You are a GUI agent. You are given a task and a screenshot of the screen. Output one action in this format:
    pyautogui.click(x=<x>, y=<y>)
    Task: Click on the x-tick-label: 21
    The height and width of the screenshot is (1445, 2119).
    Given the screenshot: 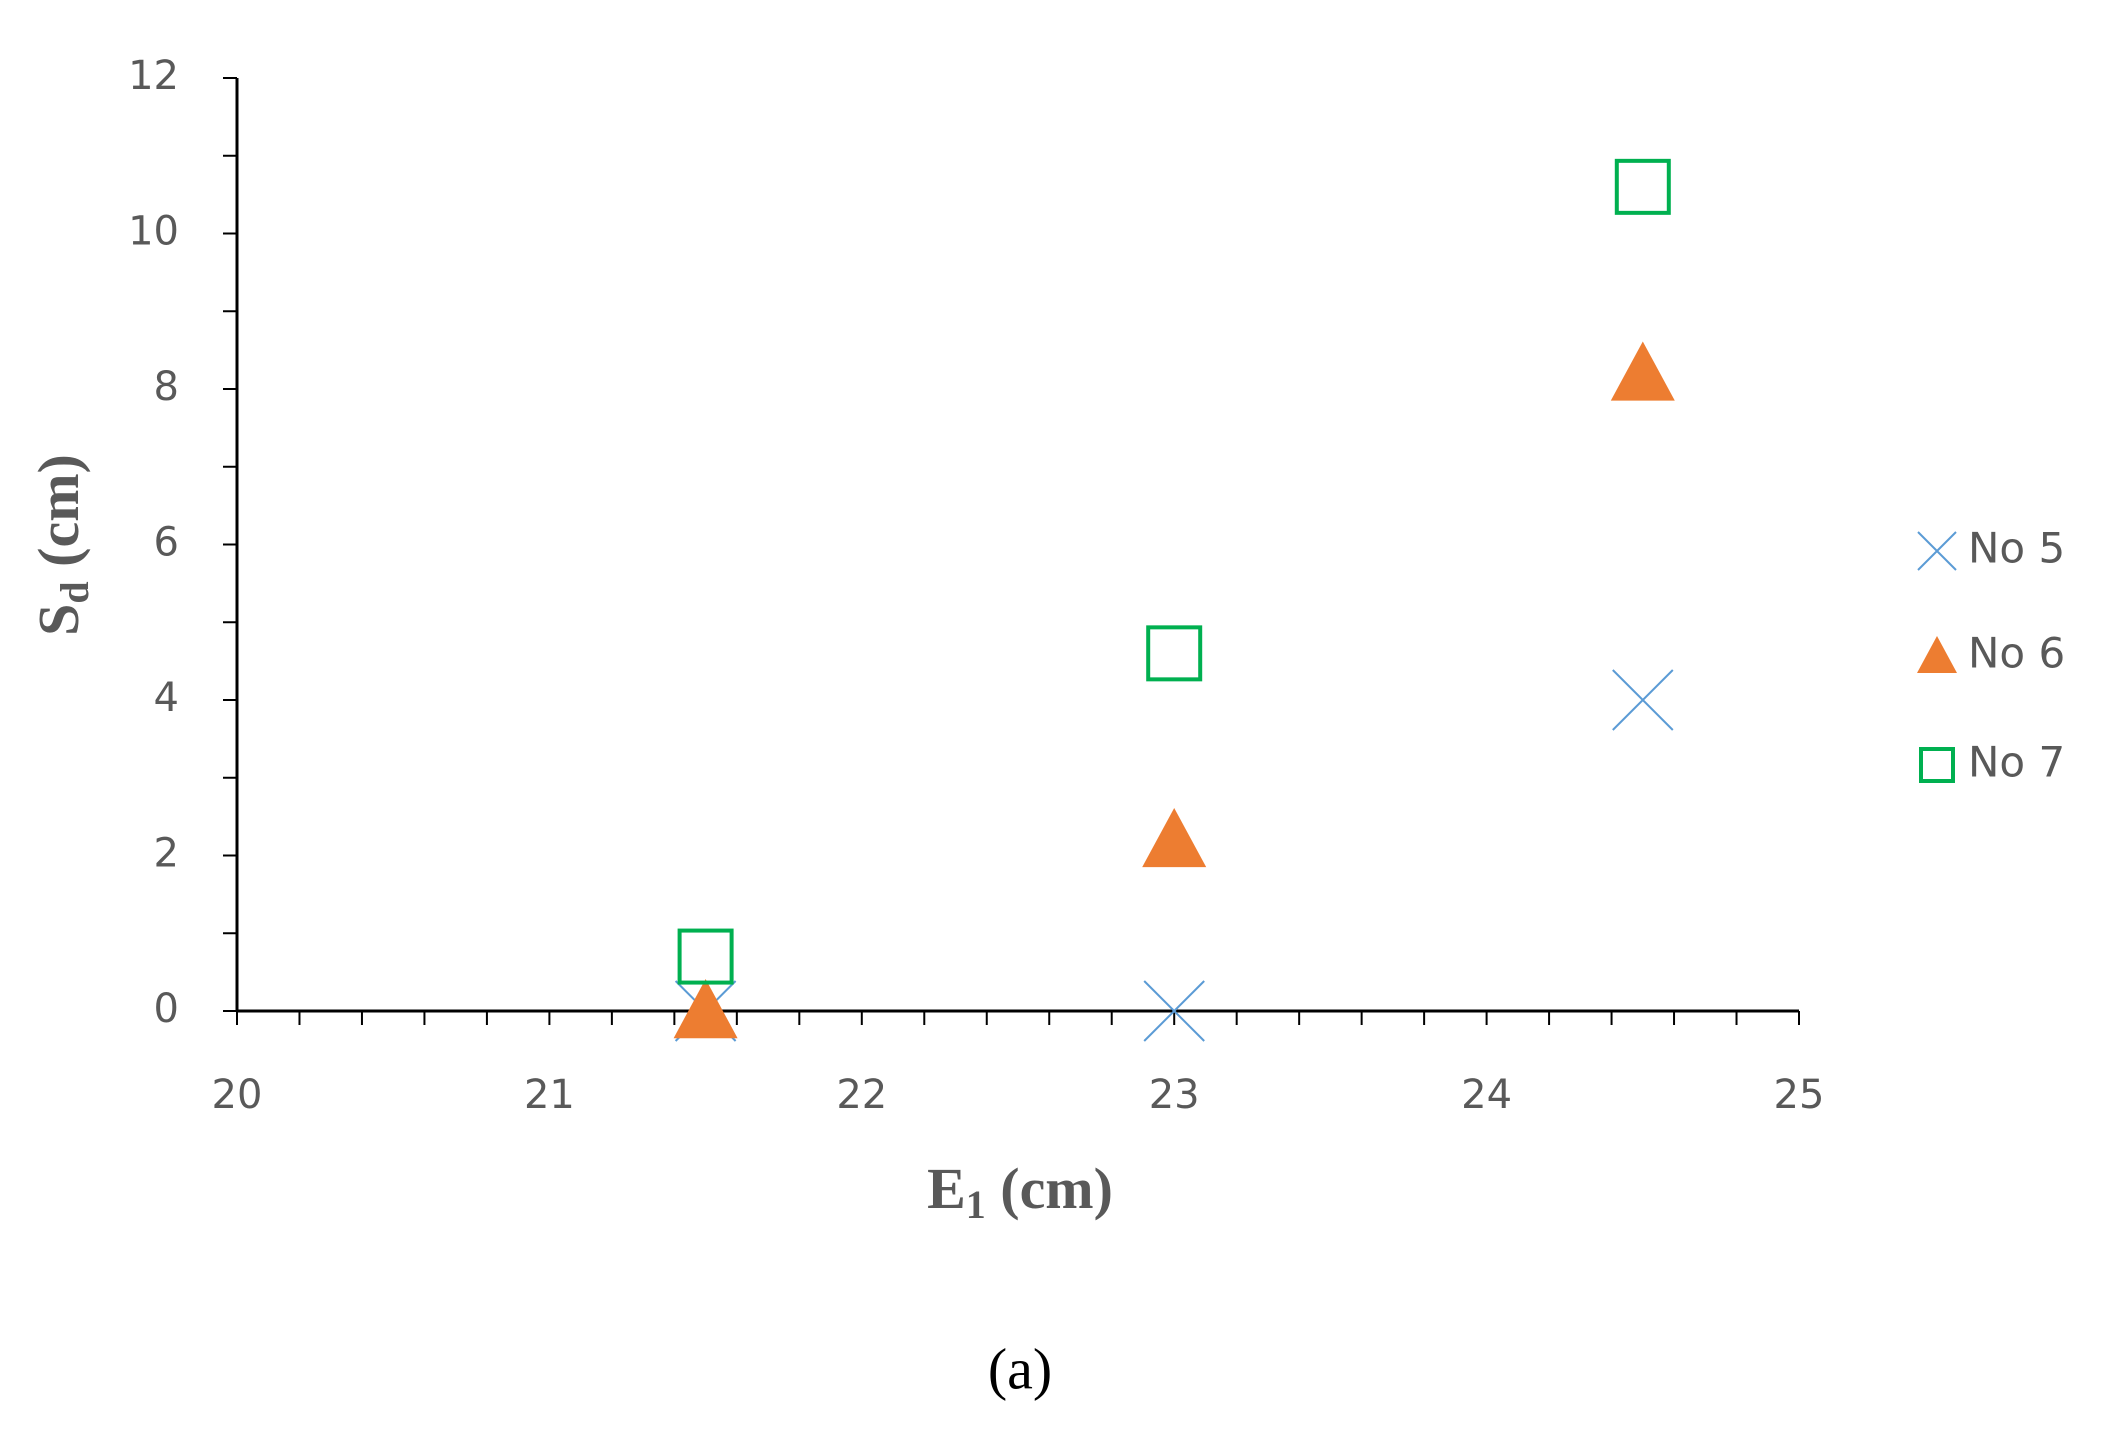 What is the action you would take?
    pyautogui.click(x=549, y=1095)
    